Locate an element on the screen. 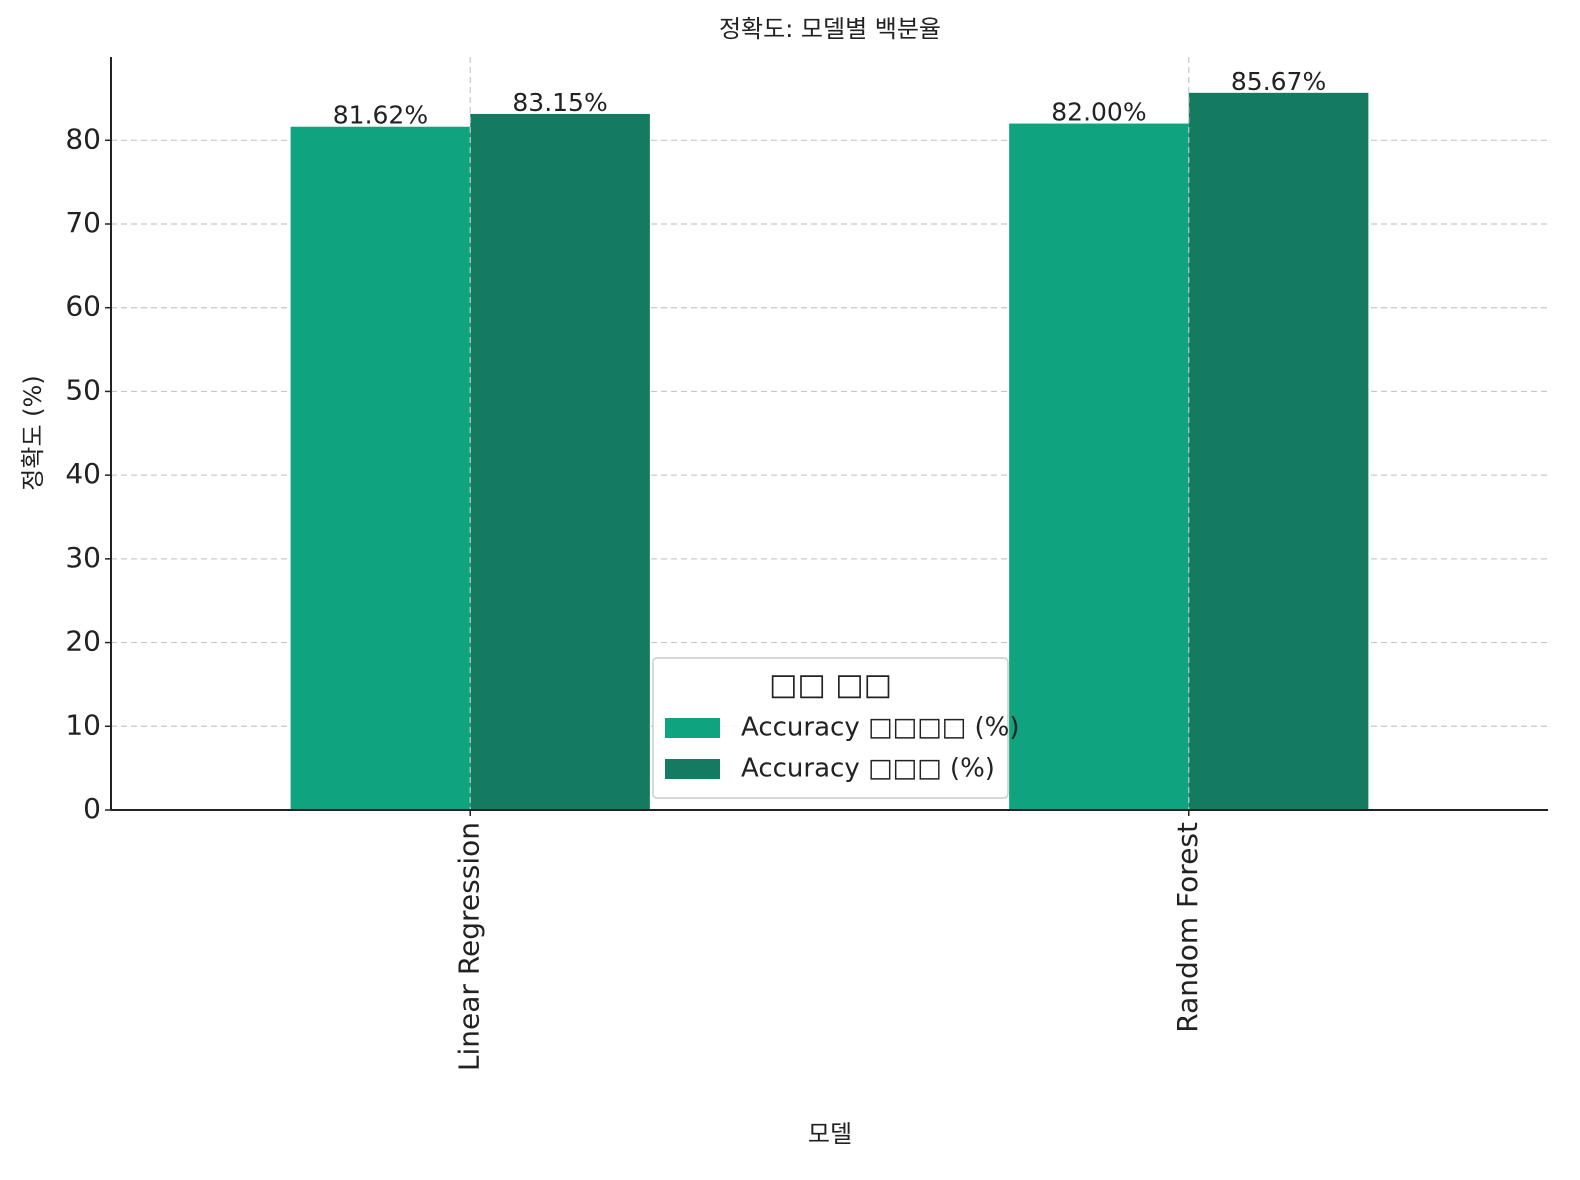  y-tick-label: 80 is located at coordinates (83, 138).